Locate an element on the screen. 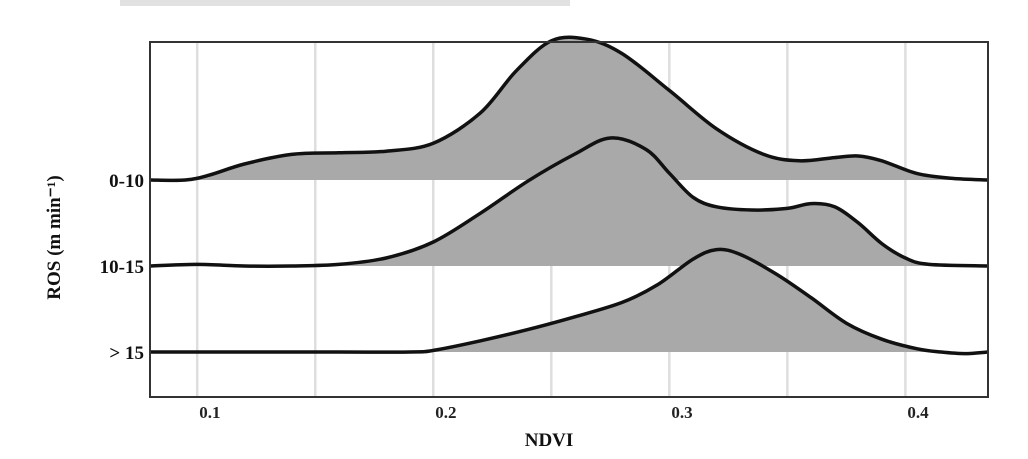 The width and height of the screenshot is (1028, 459). category-labels: 0-10 10-15 > 15 is located at coordinates (122, 267).